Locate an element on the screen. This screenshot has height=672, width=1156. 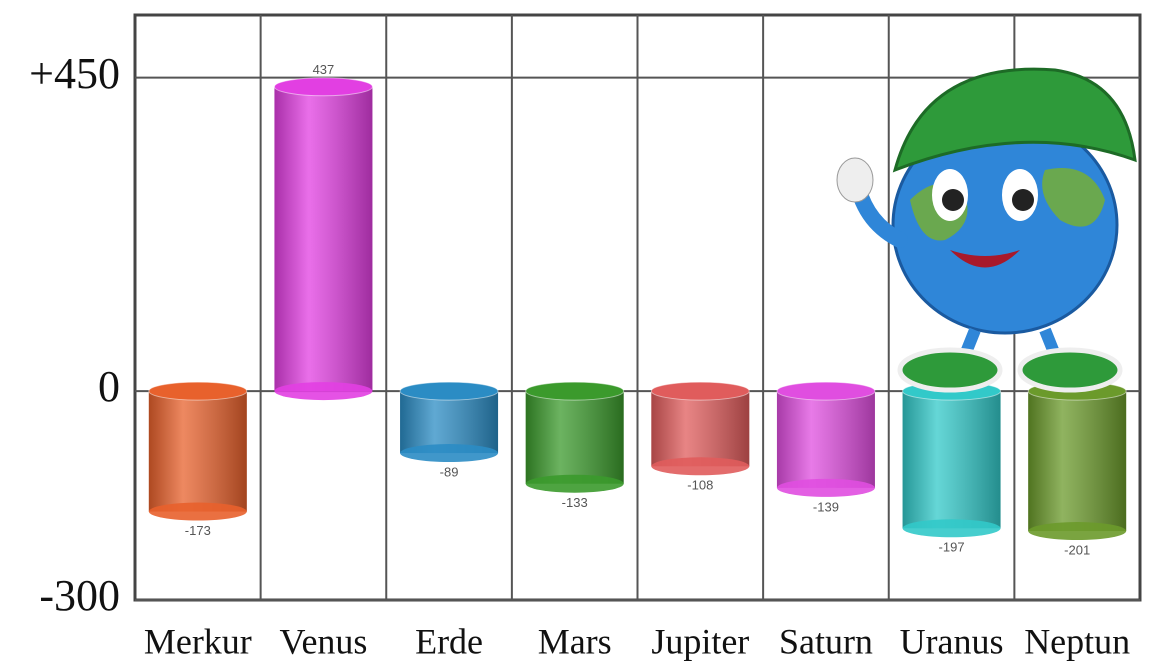
value-label: -201 is located at coordinates (1077, 549).